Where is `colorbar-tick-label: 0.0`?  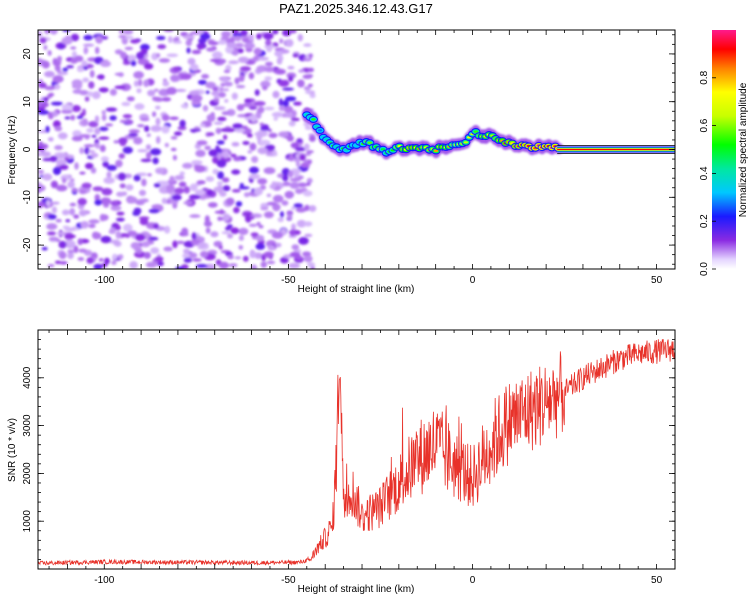 colorbar-tick-label: 0.0 is located at coordinates (704, 269).